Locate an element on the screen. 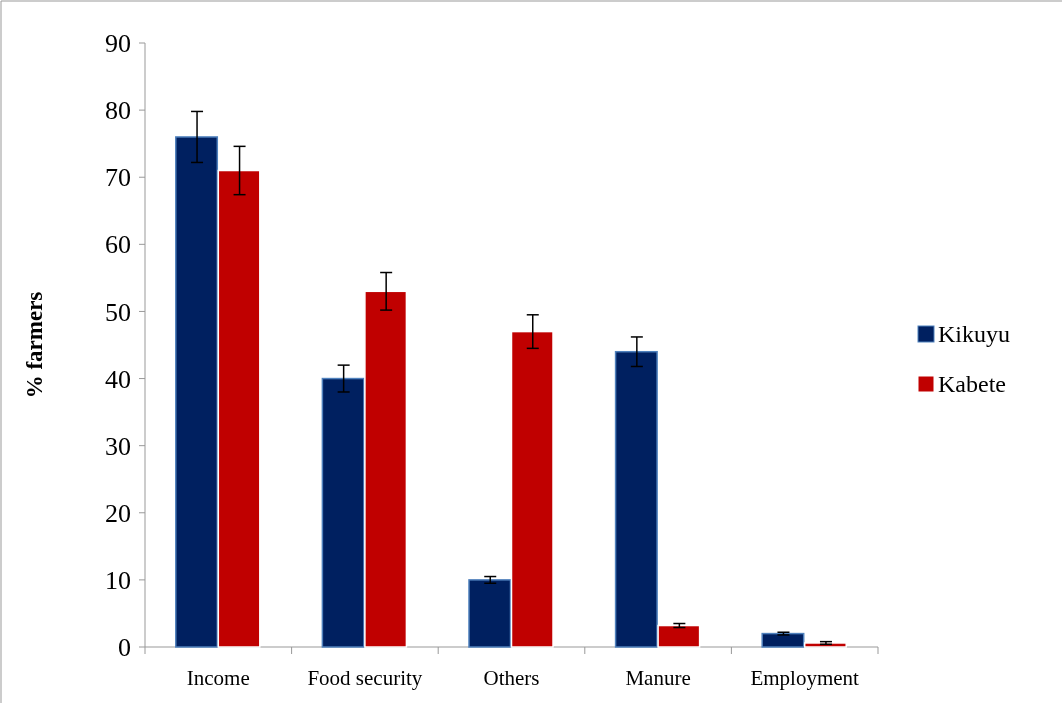 The width and height of the screenshot is (1062, 703). y-tick-label: 40 is located at coordinates (118, 379).